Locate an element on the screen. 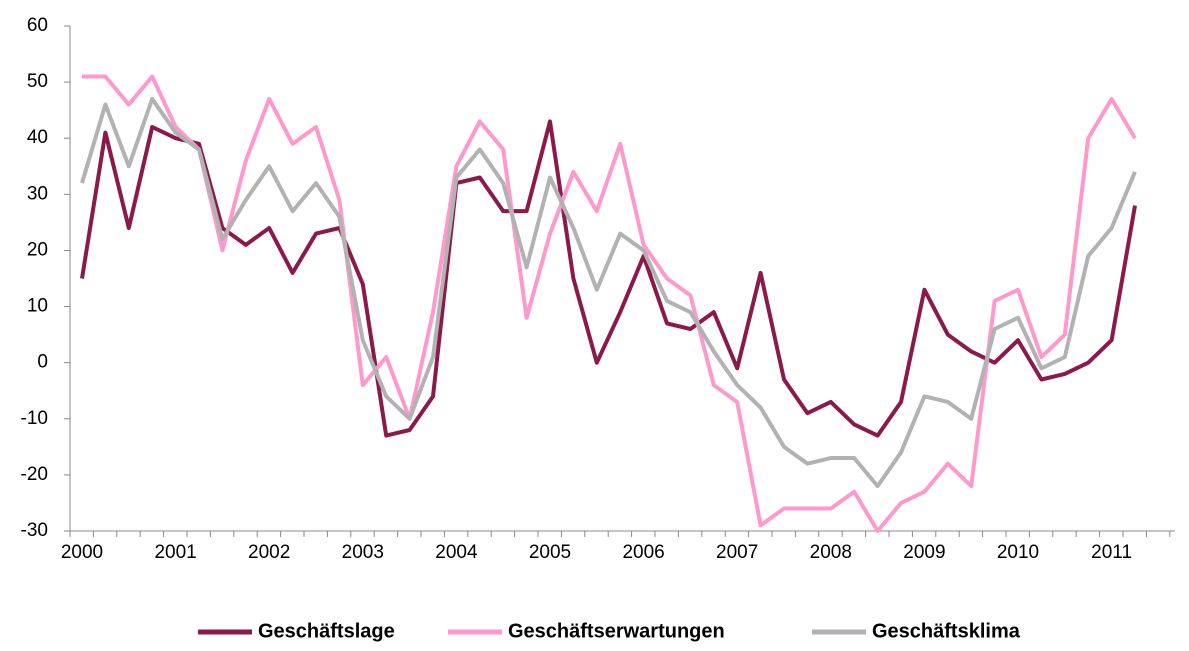 This screenshot has width=1189, height=651. x-tick-label: 2004 is located at coordinates (456, 552).